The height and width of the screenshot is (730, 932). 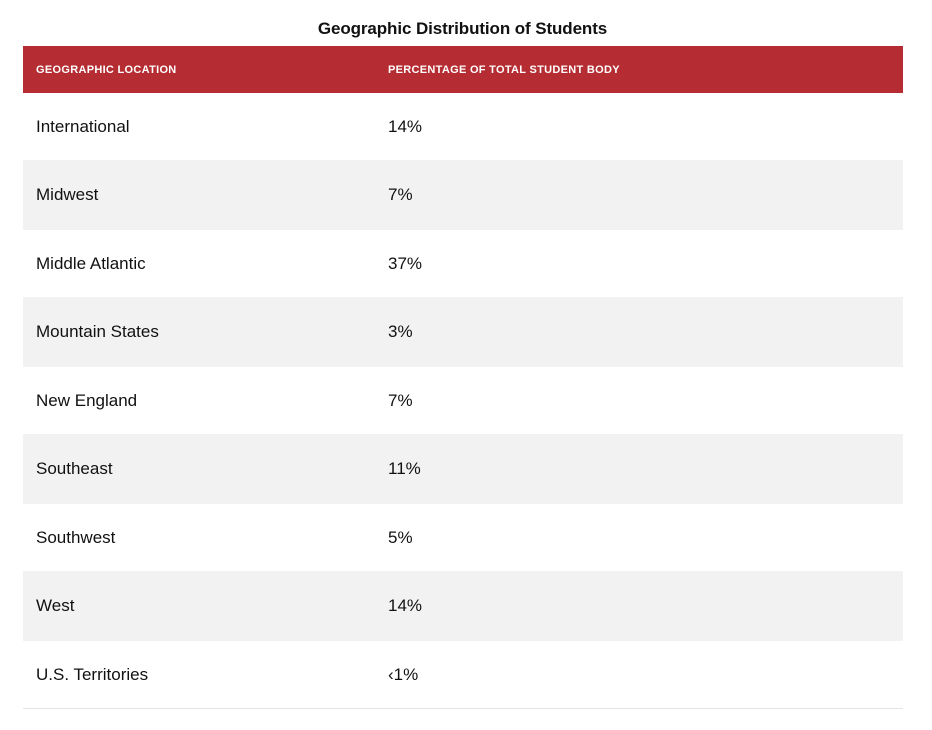 What do you see at coordinates (91, 263) in the screenshot?
I see `cell-location: Middle Atlantic` at bounding box center [91, 263].